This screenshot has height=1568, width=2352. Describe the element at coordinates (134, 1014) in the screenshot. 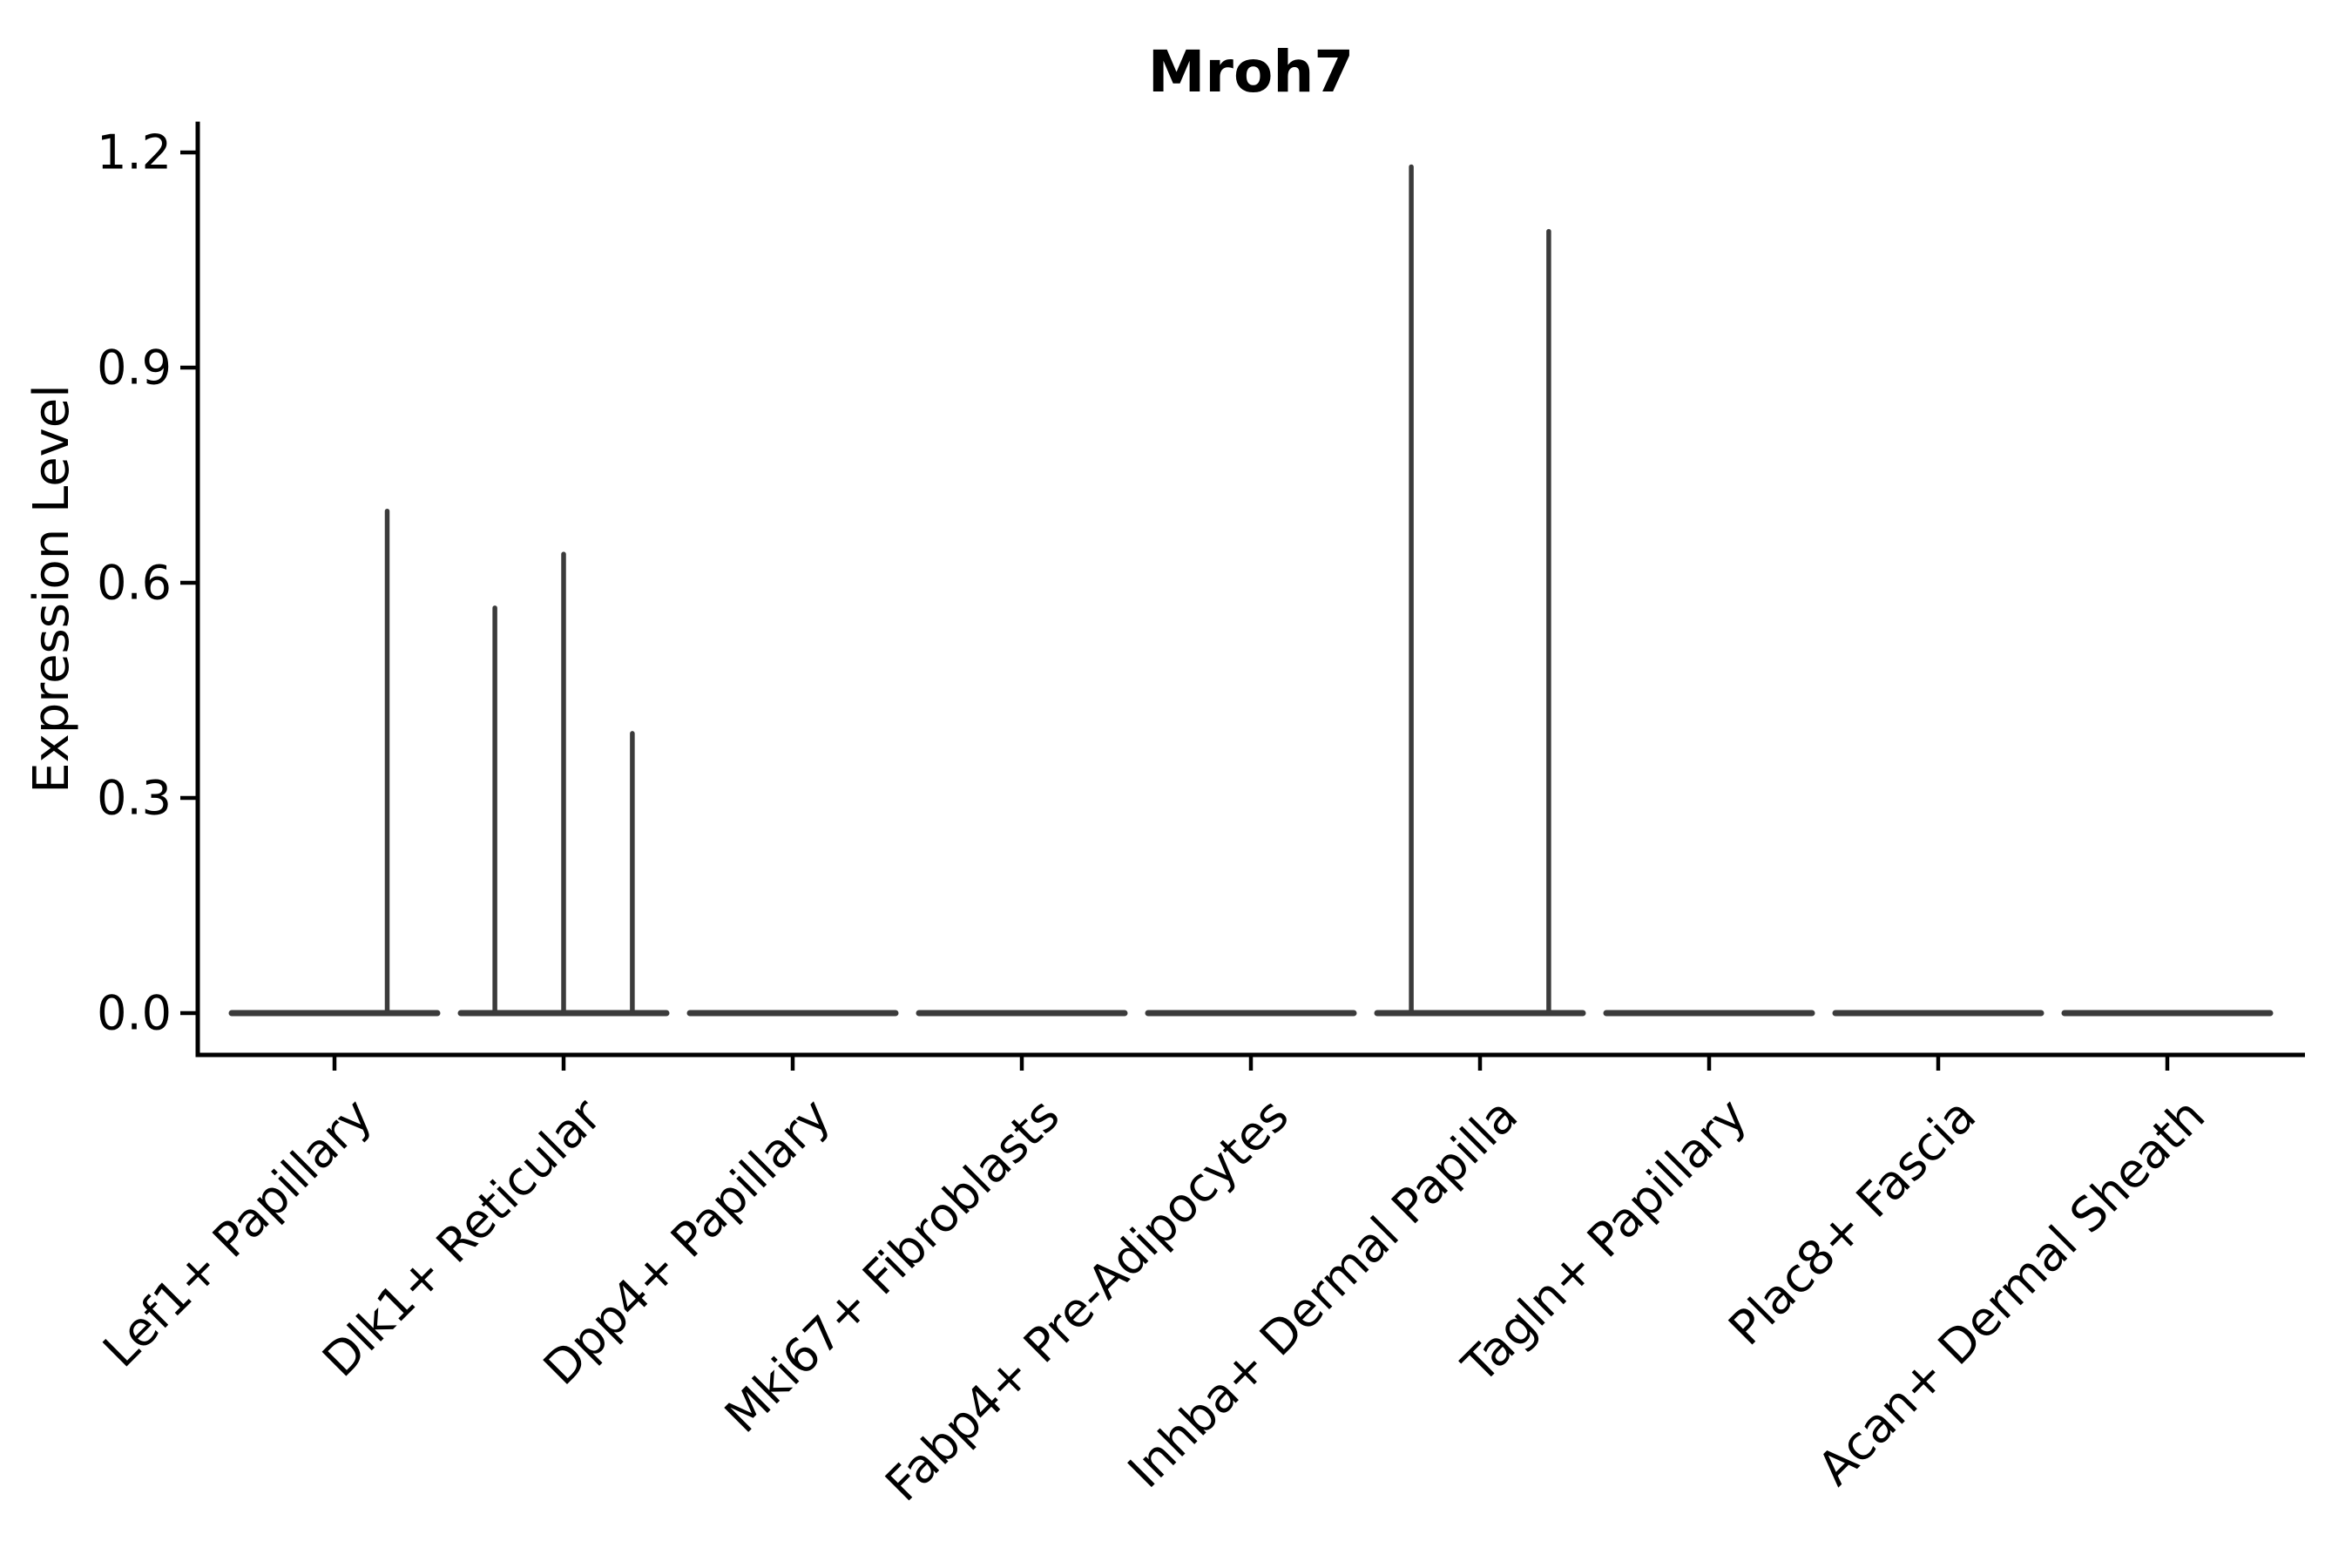

I see `y-tick-label: 0.0` at that location.